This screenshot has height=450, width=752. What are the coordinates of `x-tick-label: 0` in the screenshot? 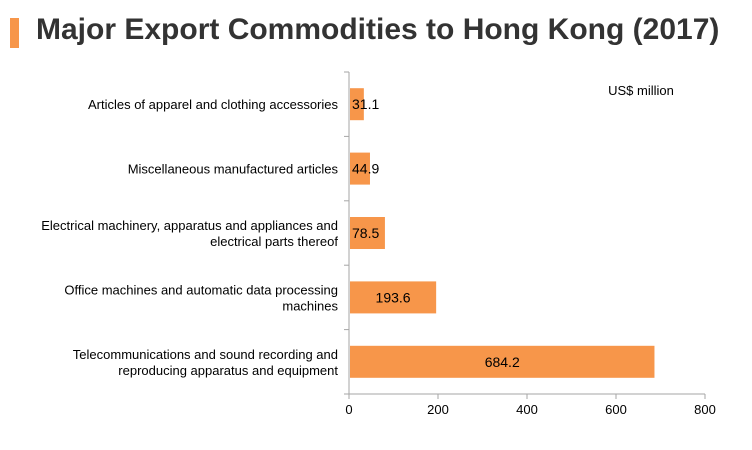 It's located at (348, 409).